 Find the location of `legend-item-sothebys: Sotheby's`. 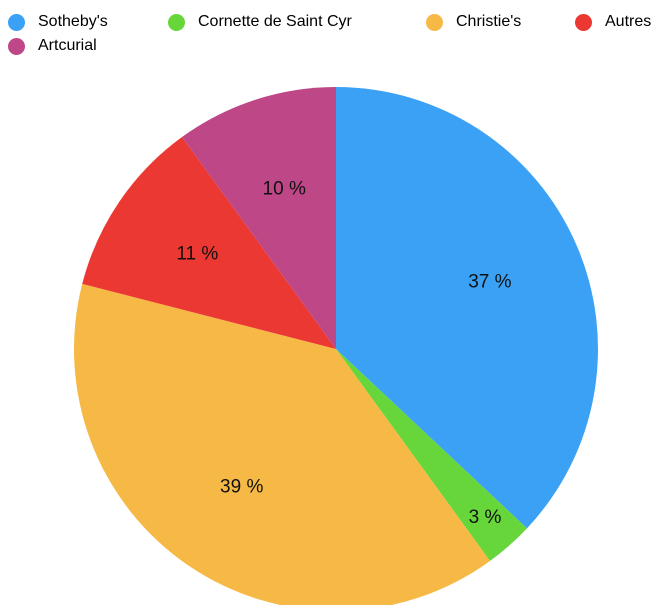

legend-item-sothebys: Sotheby's is located at coordinates (58, 22).